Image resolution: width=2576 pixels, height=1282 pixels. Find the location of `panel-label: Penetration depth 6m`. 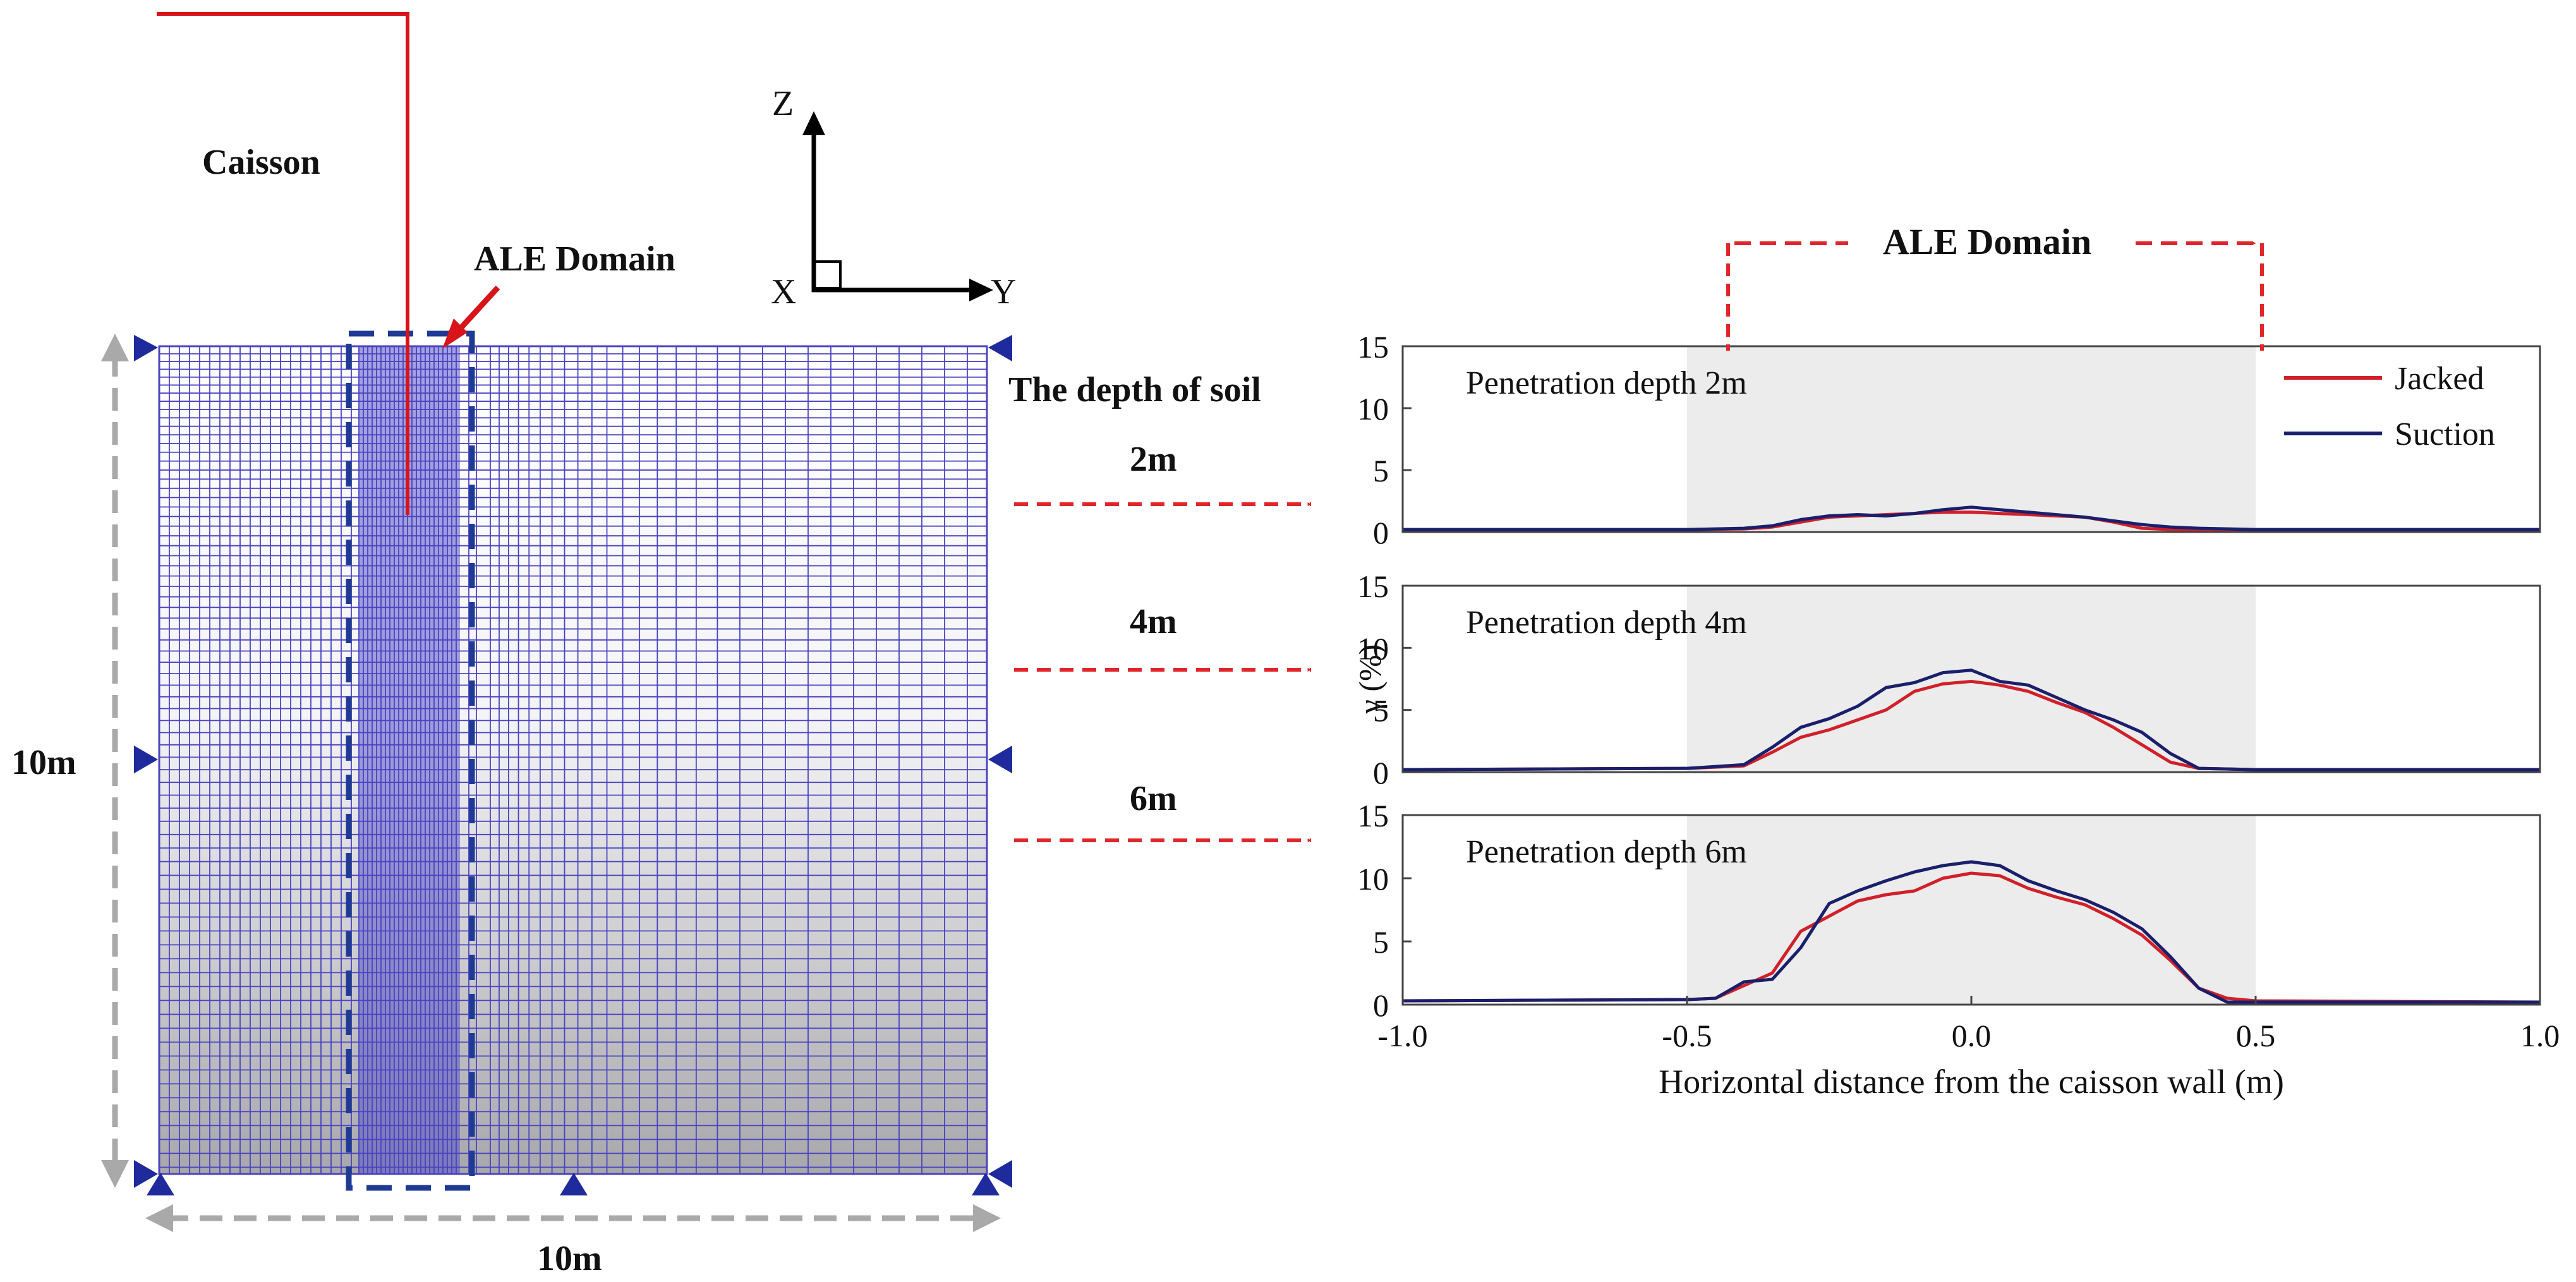

panel-label: Penetration depth 6m is located at coordinates (1606, 852).